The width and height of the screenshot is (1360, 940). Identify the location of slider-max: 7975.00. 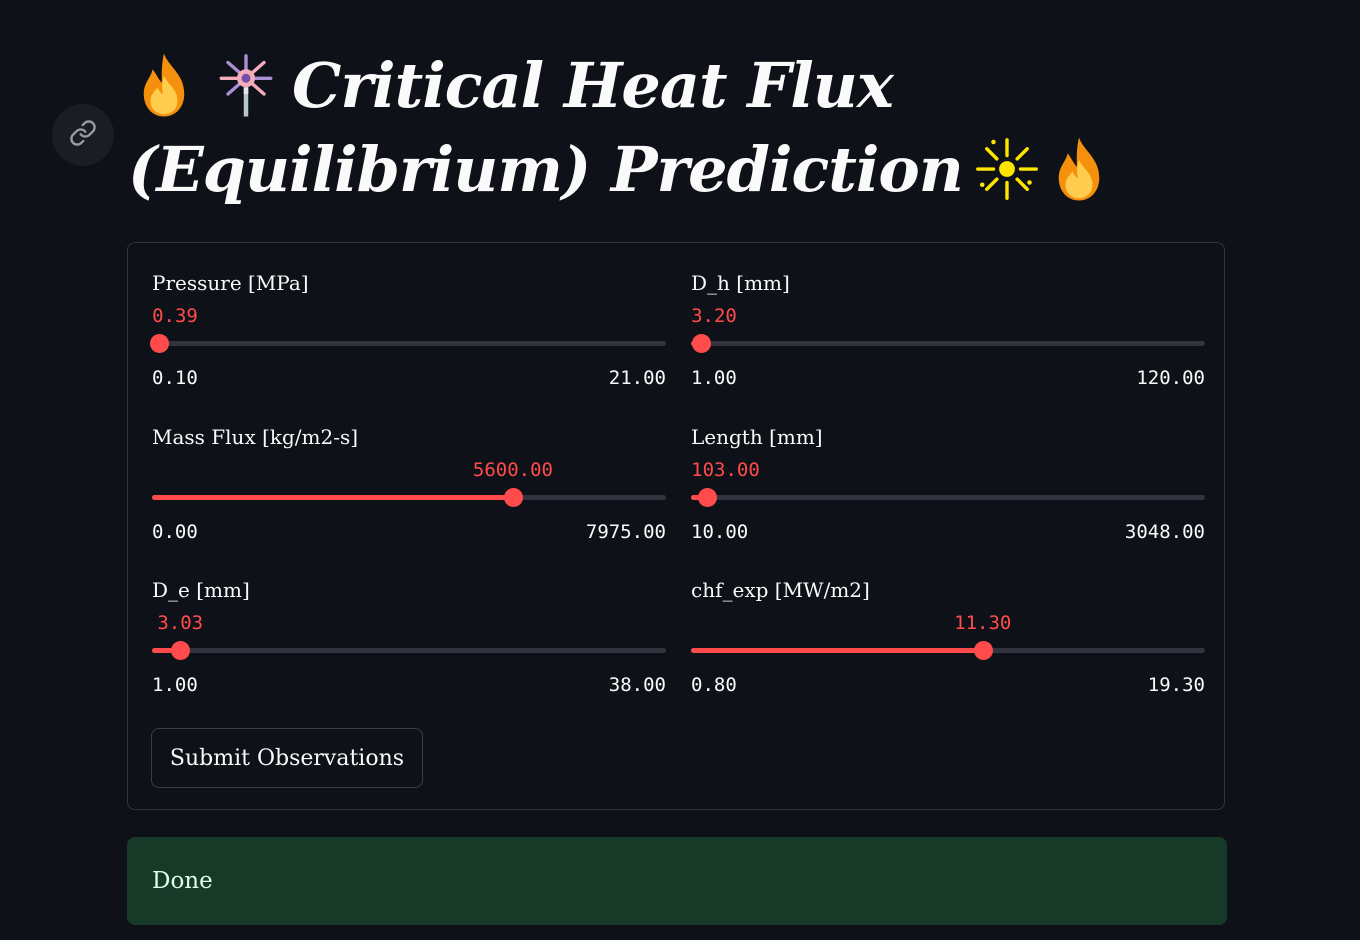
(625, 532).